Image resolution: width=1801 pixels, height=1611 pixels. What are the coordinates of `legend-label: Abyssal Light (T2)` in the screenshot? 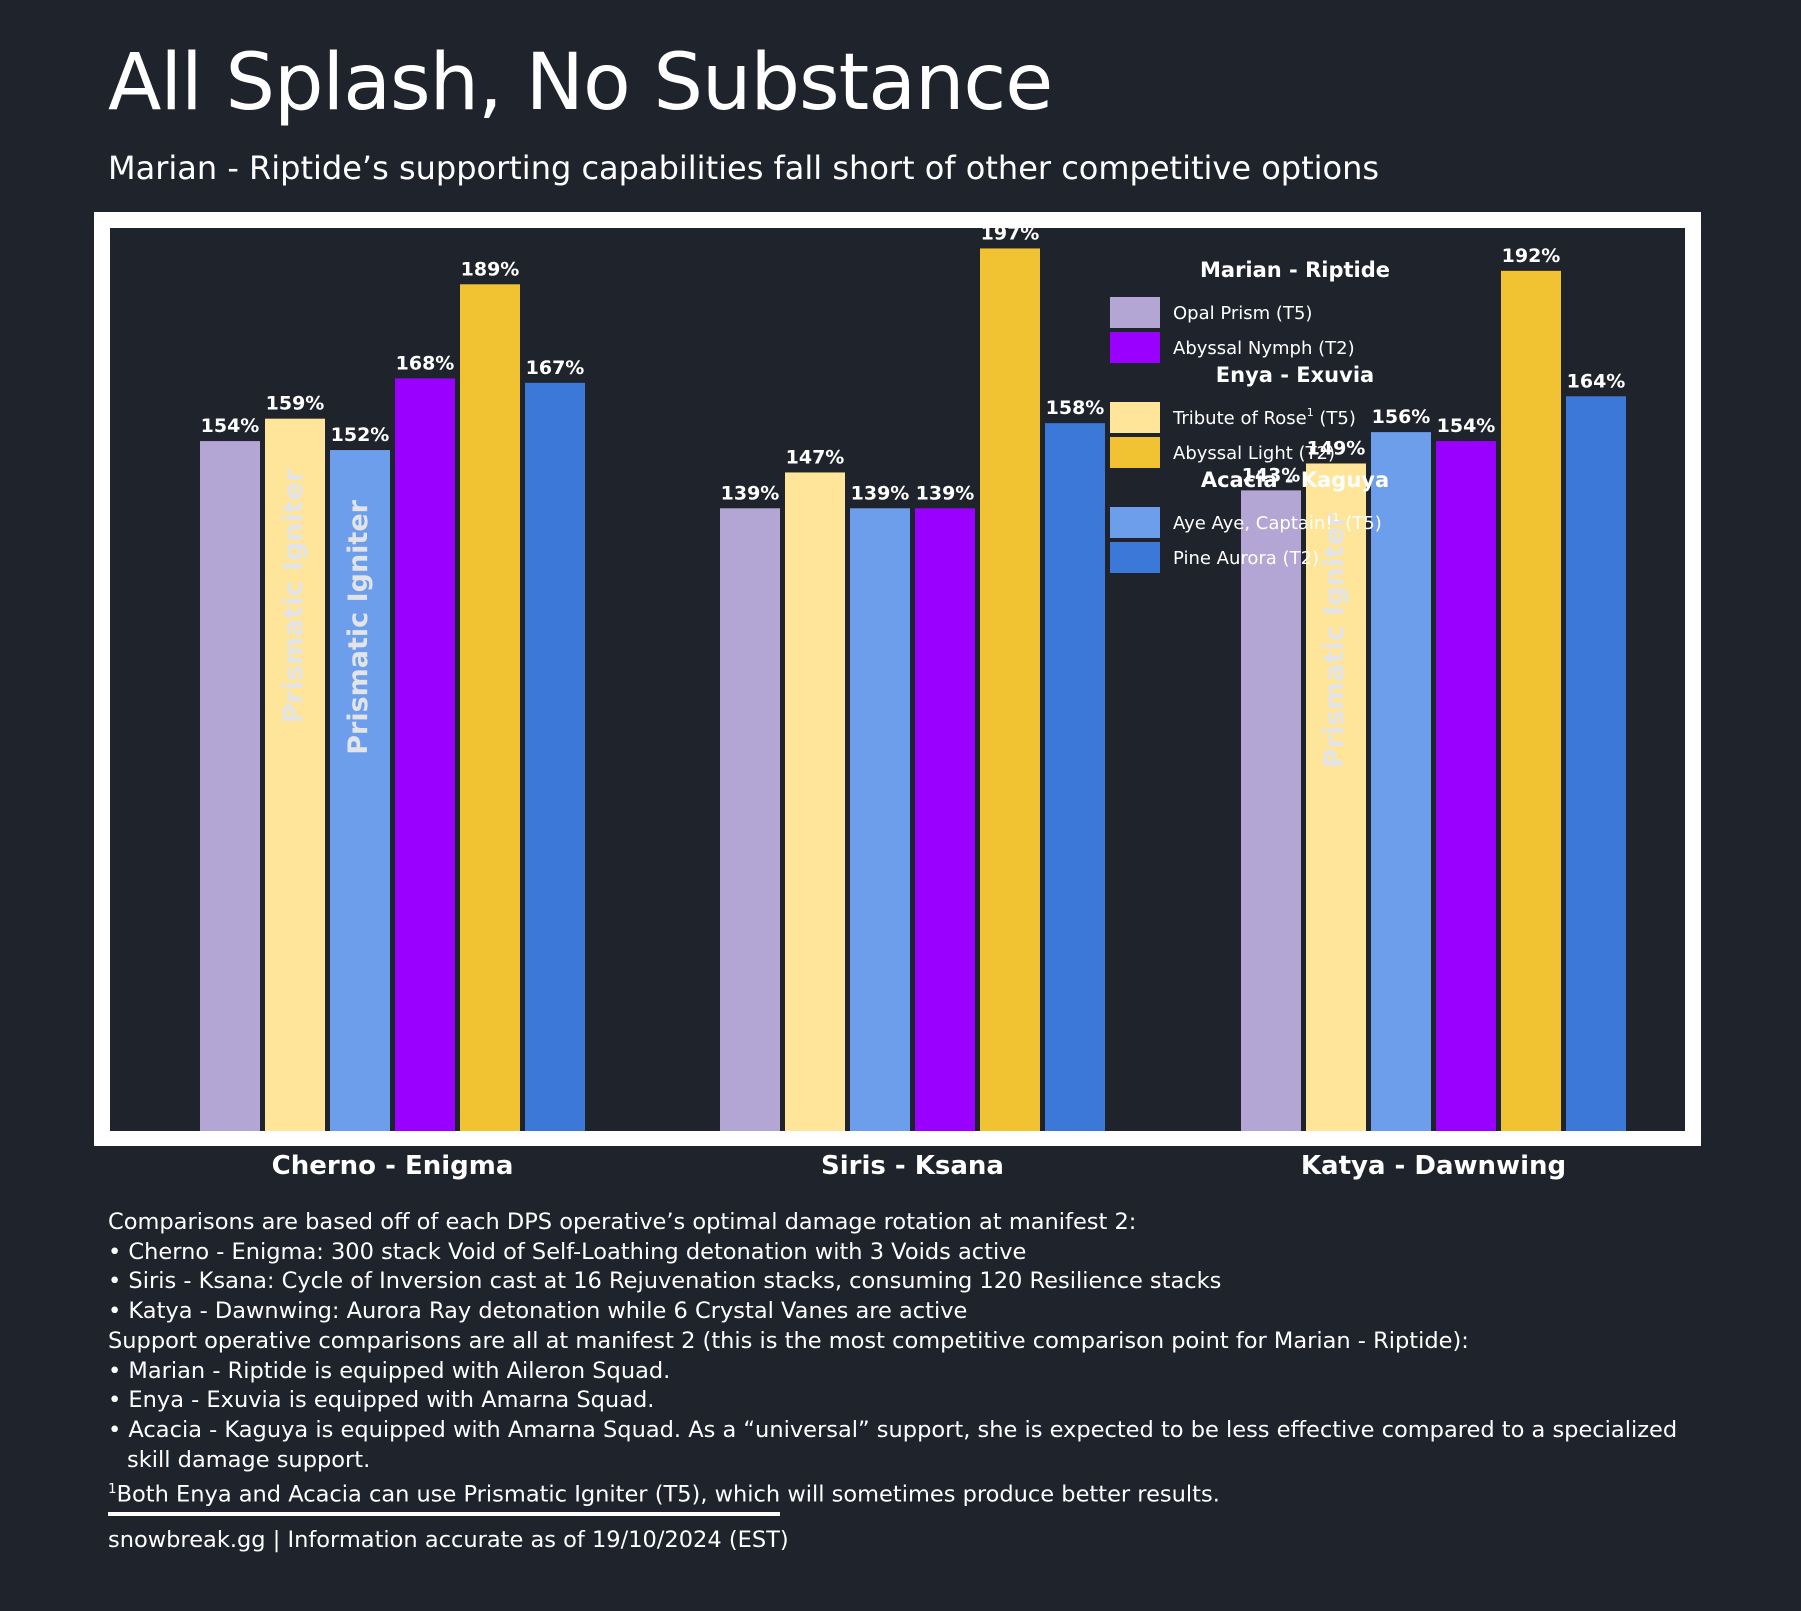 It's located at (1254, 453).